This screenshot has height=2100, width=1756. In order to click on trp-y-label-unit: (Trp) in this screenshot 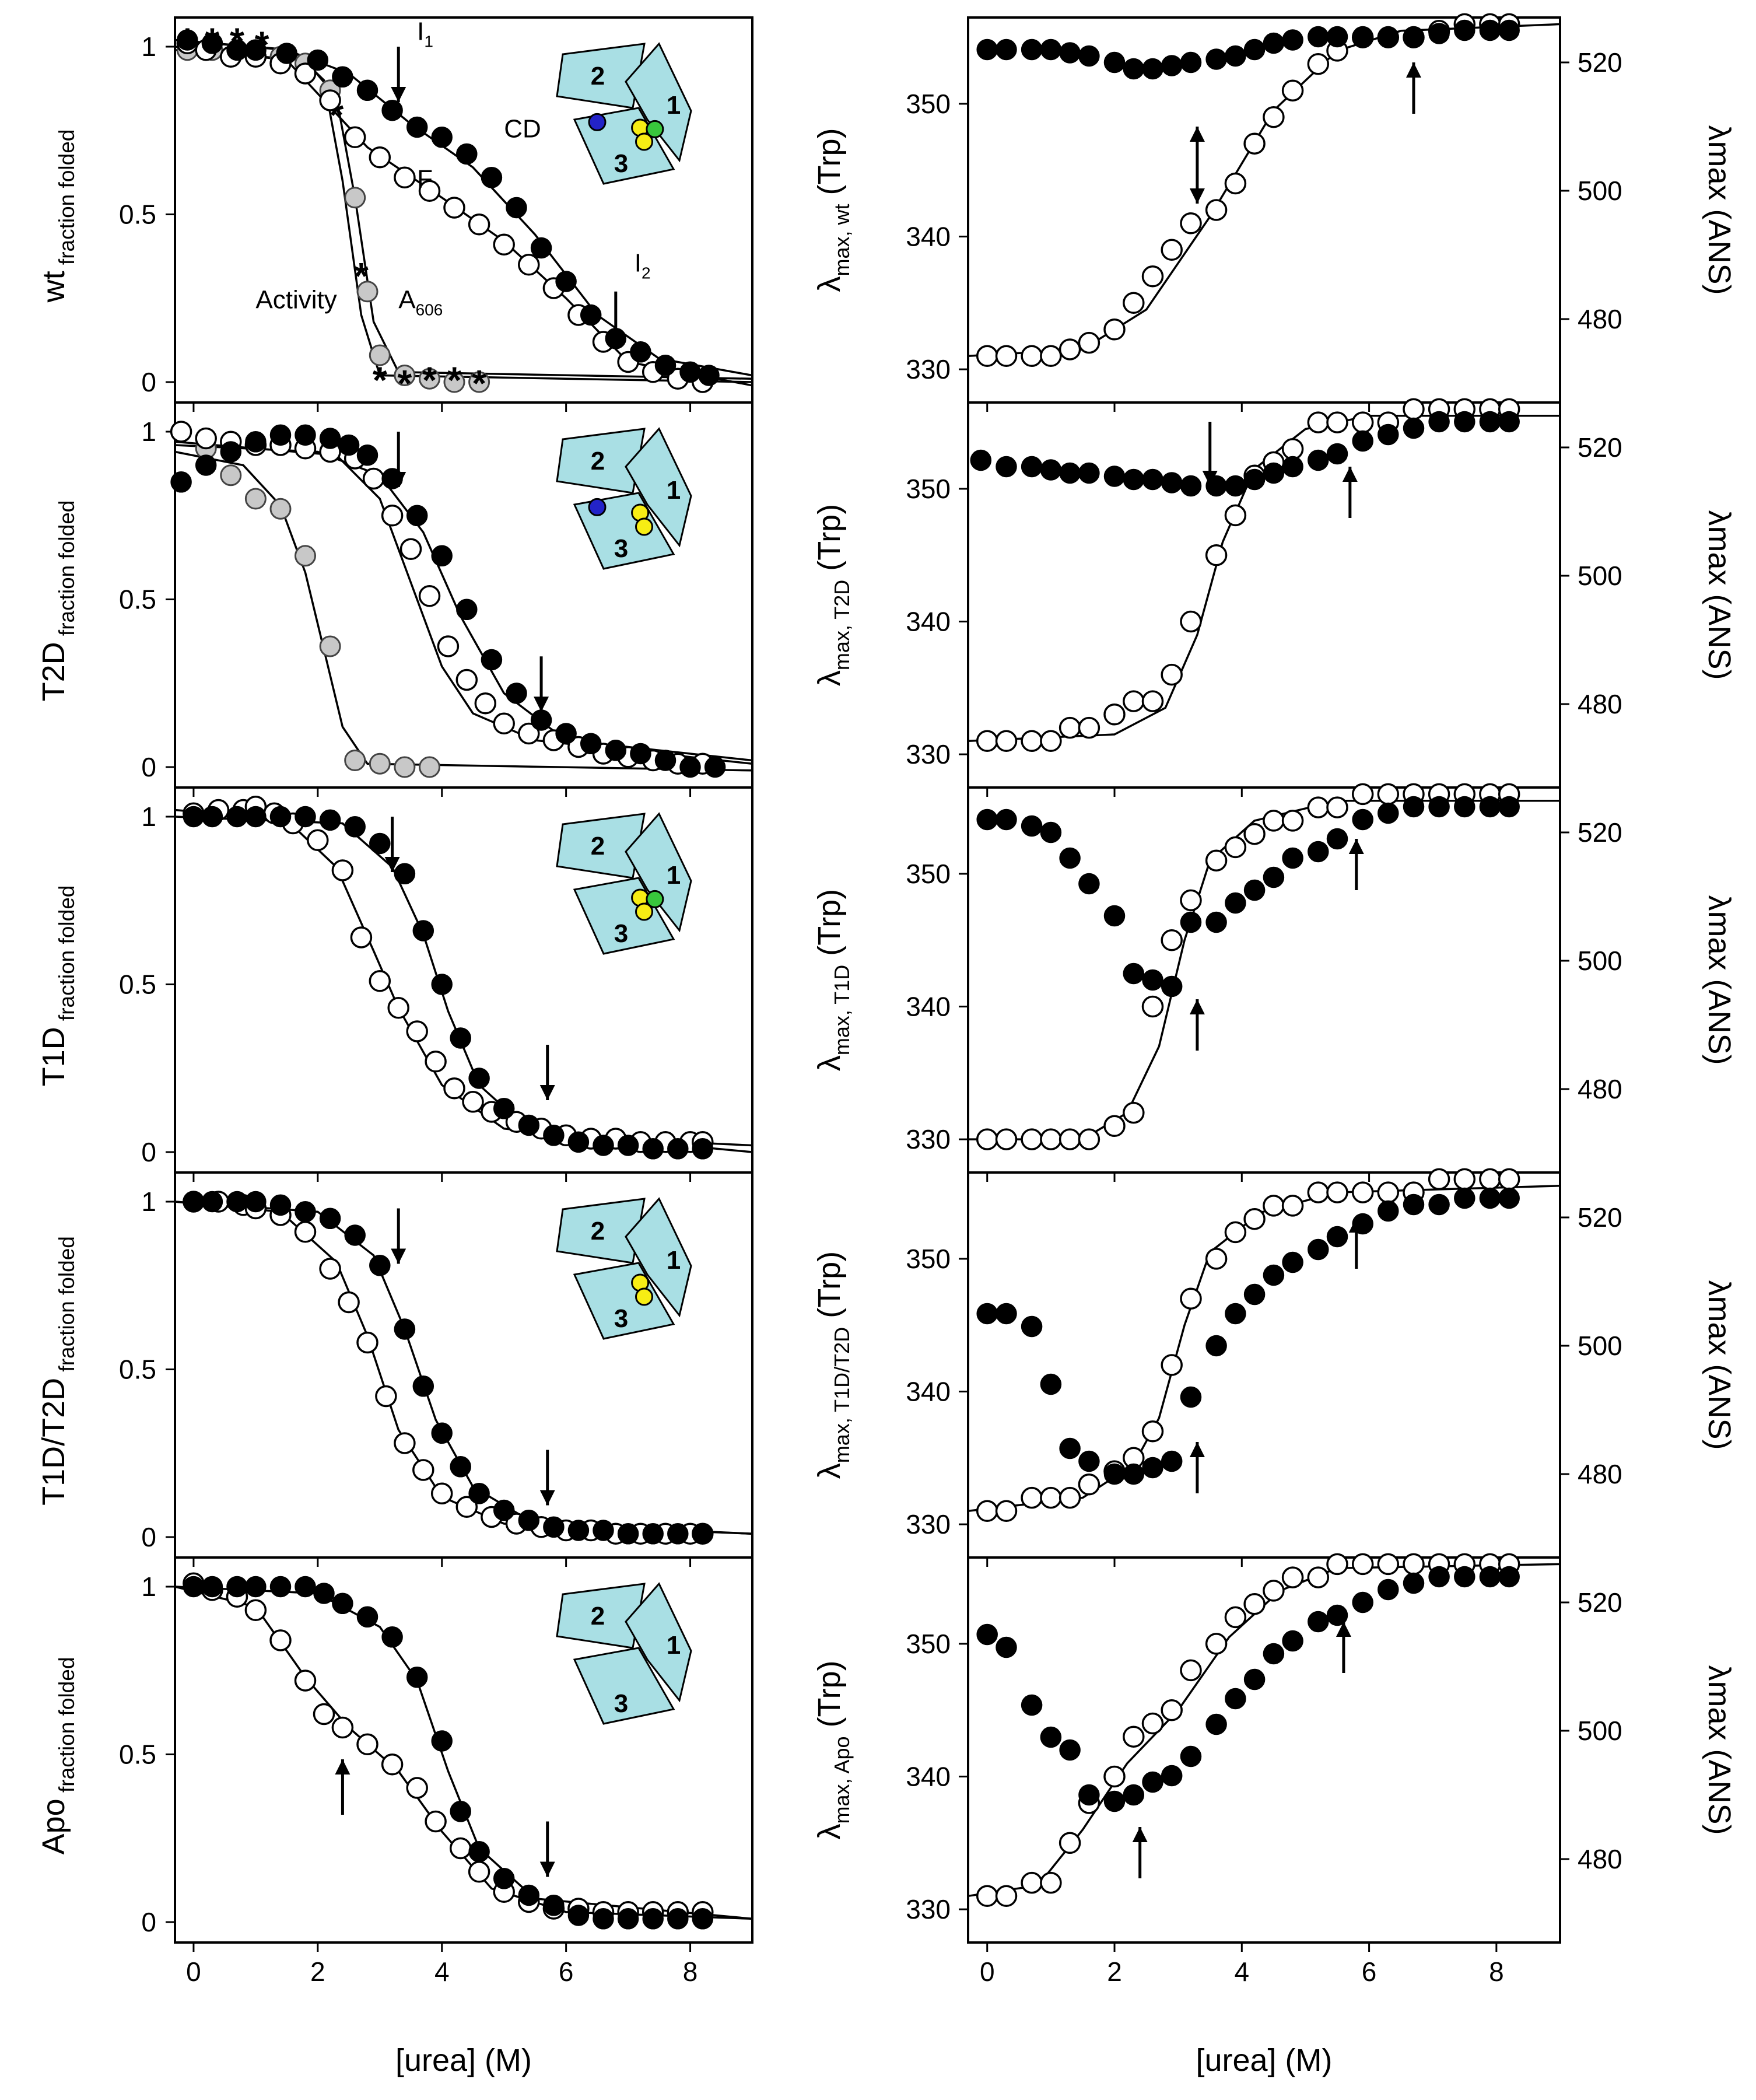, I will do `click(829, 166)`.